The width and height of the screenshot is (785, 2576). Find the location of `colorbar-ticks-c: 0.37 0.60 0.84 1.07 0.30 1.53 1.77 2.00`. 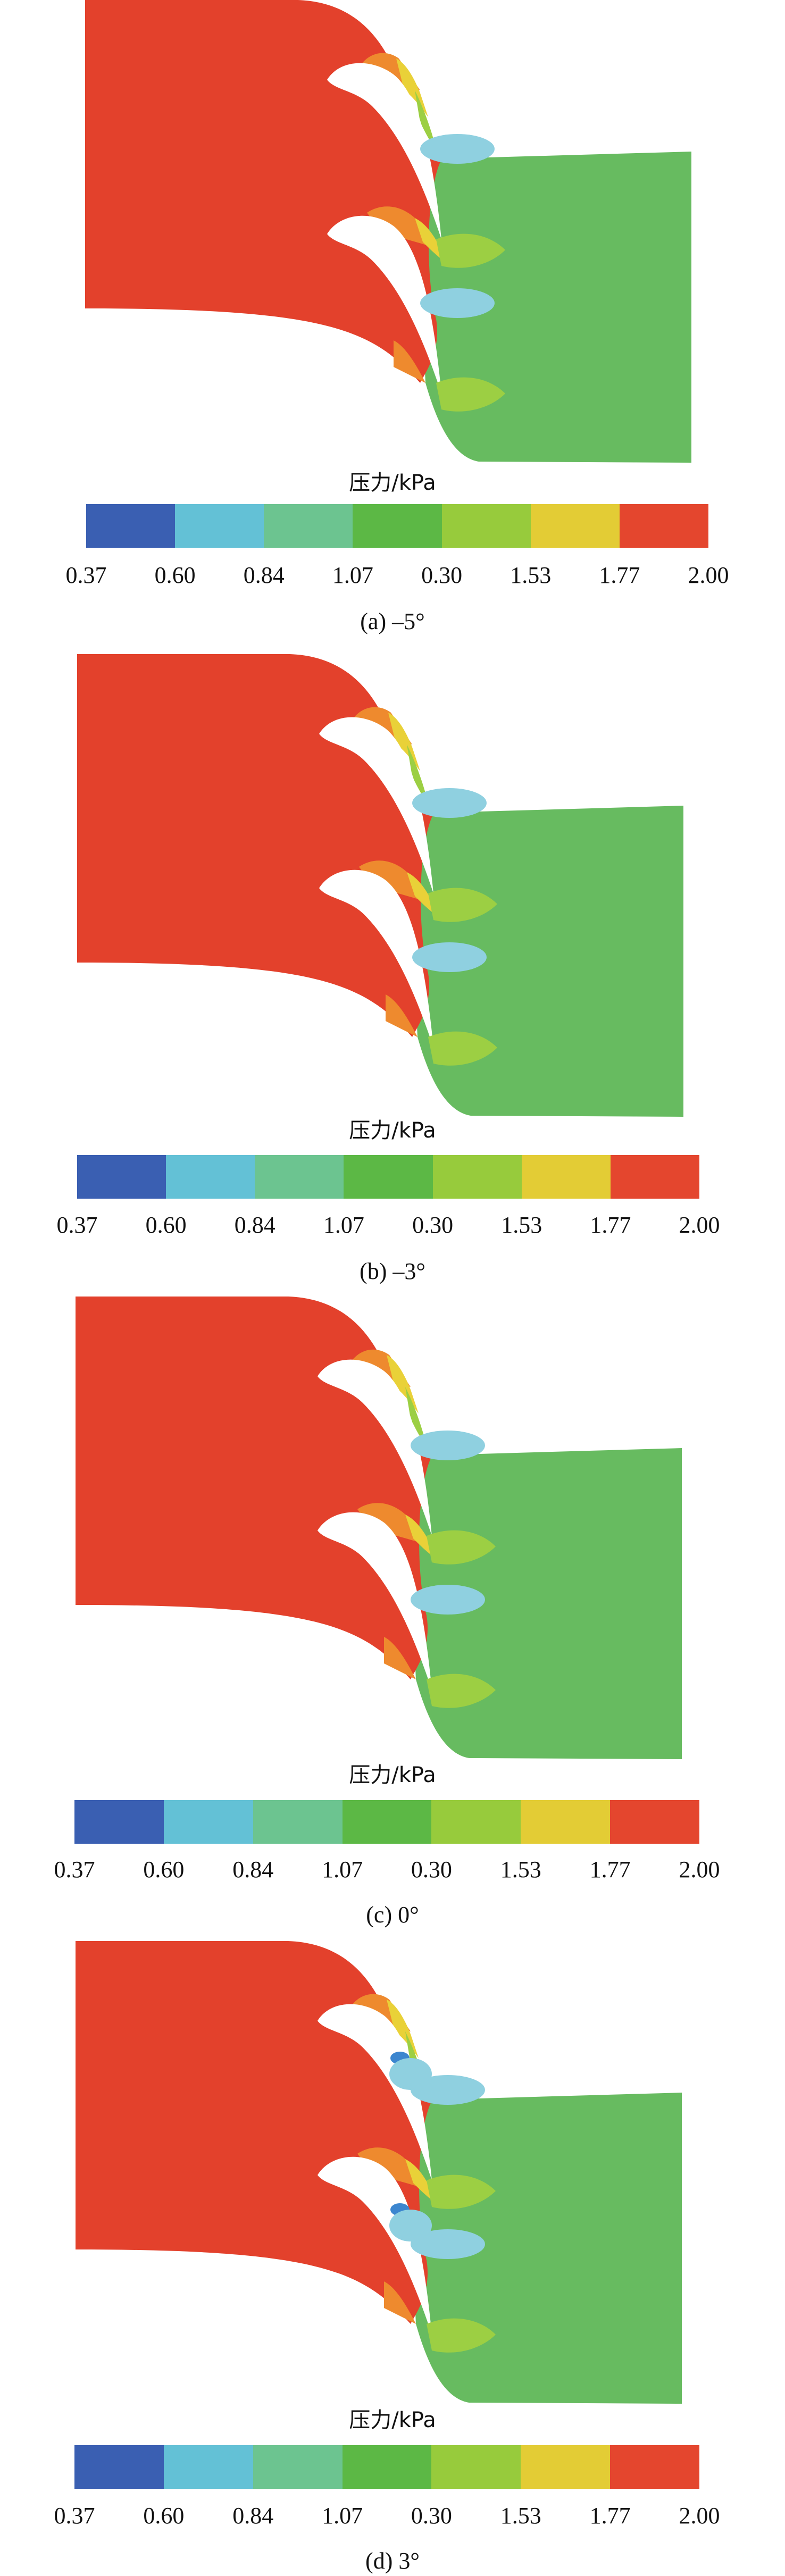

colorbar-ticks-c: 0.37 0.60 0.84 1.07 0.30 1.53 1.77 2.00 is located at coordinates (387, 1869).